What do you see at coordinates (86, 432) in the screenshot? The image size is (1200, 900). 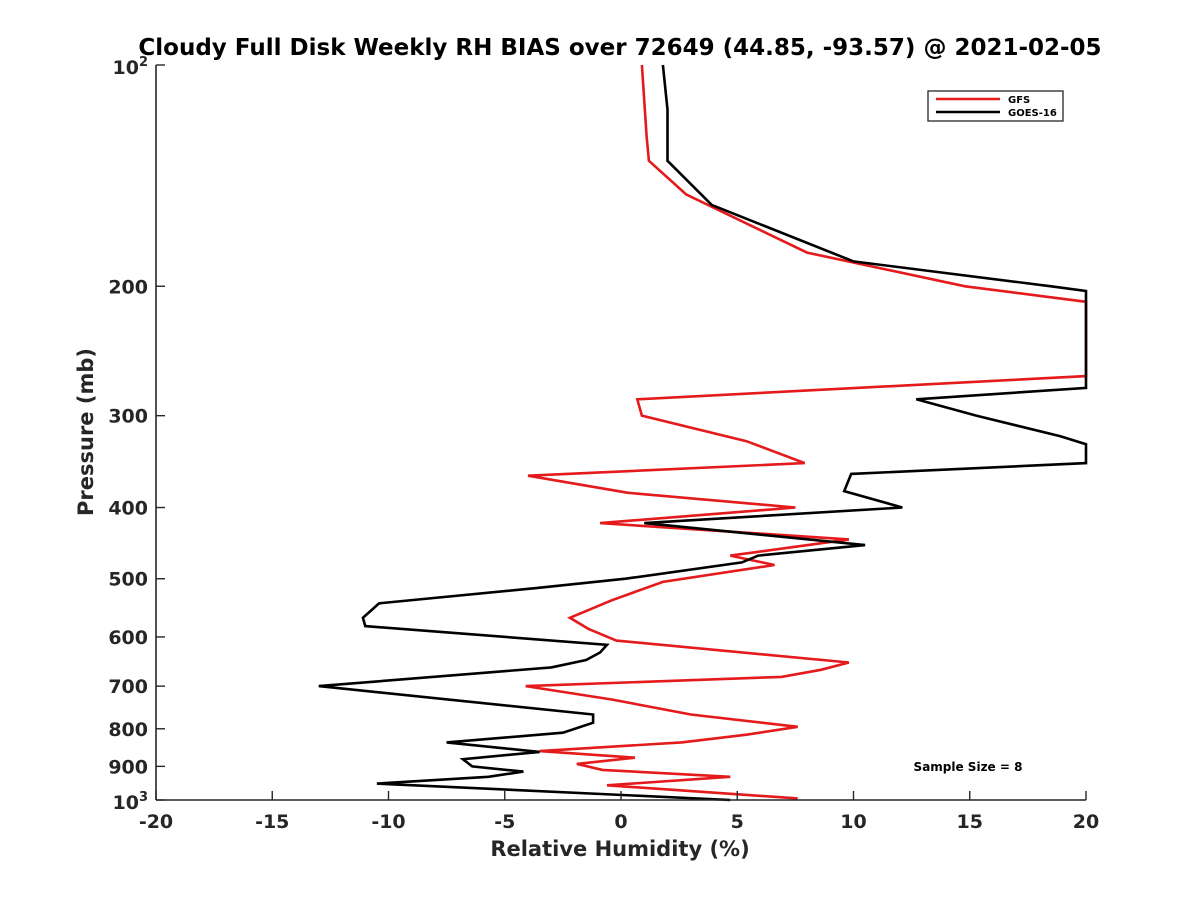 I see `y-axis-label: Pressure (mb)` at bounding box center [86, 432].